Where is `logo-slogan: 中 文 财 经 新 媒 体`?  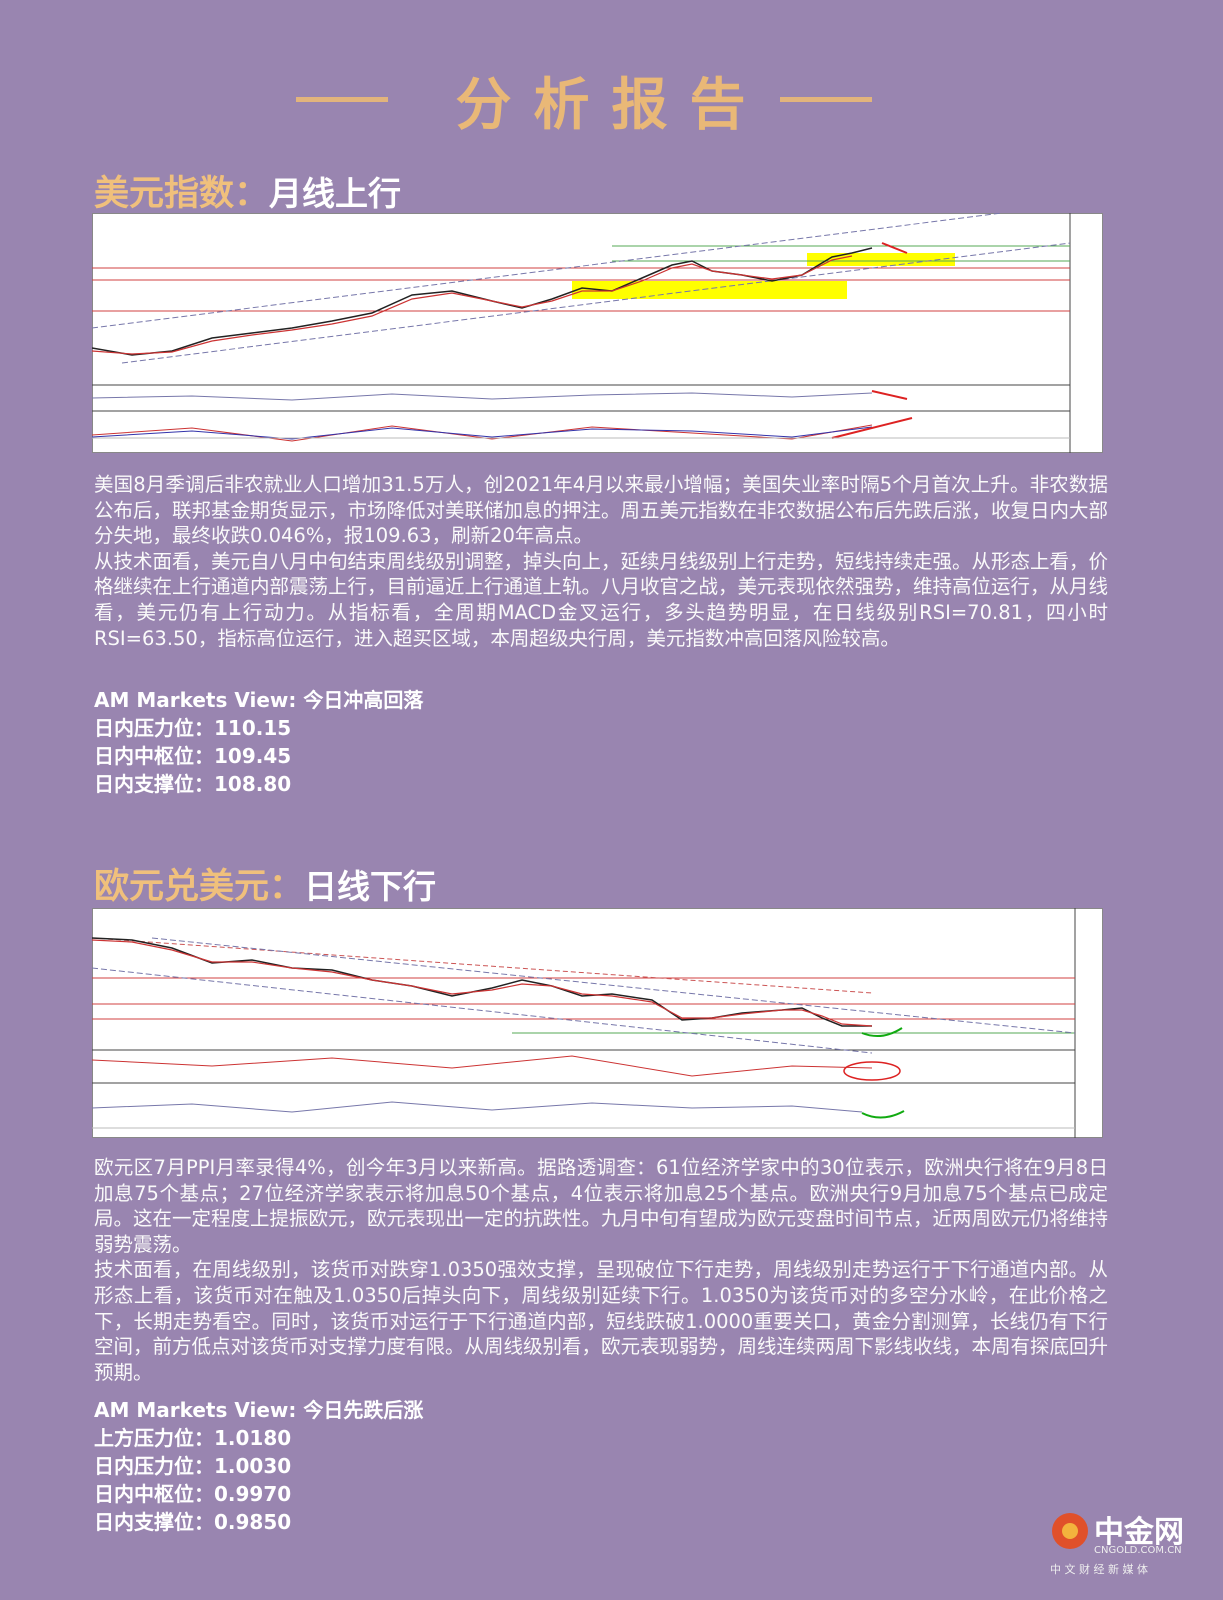 logo-slogan: 中 文 财 经 新 媒 体 is located at coordinates (1099, 1569).